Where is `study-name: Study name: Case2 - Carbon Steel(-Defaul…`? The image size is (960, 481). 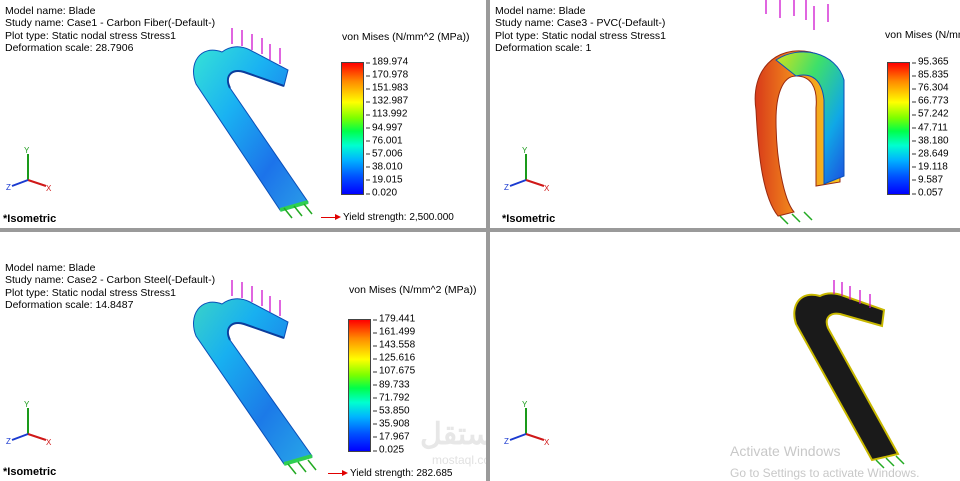
study-name: Study name: Case2 - Carbon Steel(-Defaul… is located at coordinates (110, 280).